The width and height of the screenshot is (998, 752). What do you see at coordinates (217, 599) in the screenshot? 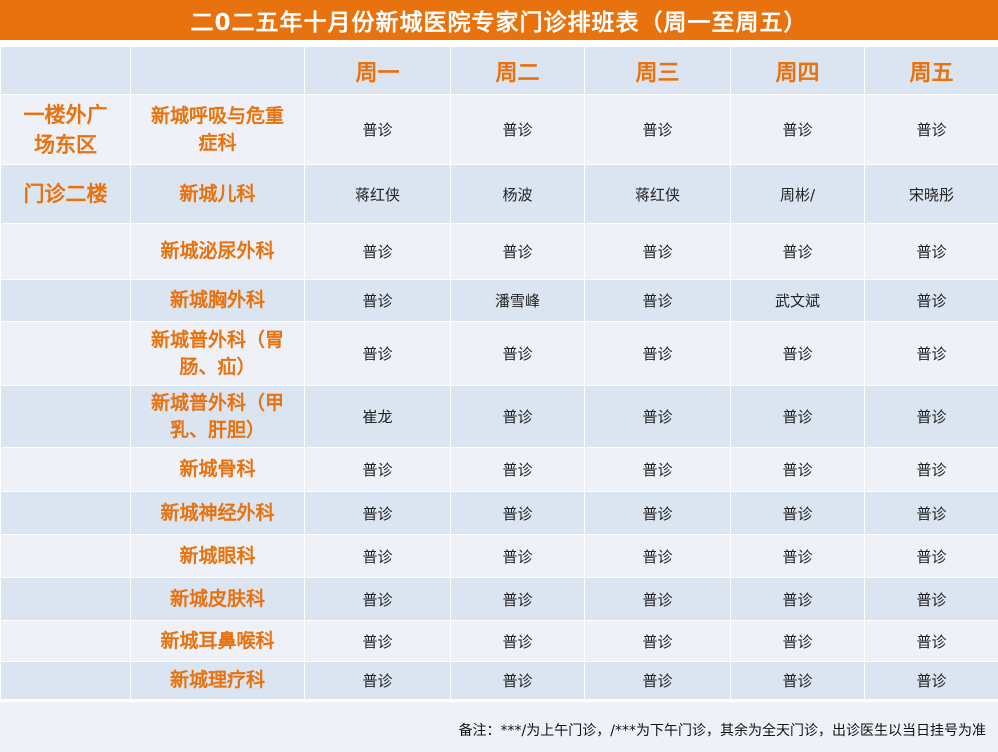
I see `department-cell: 新城皮肤科` at bounding box center [217, 599].